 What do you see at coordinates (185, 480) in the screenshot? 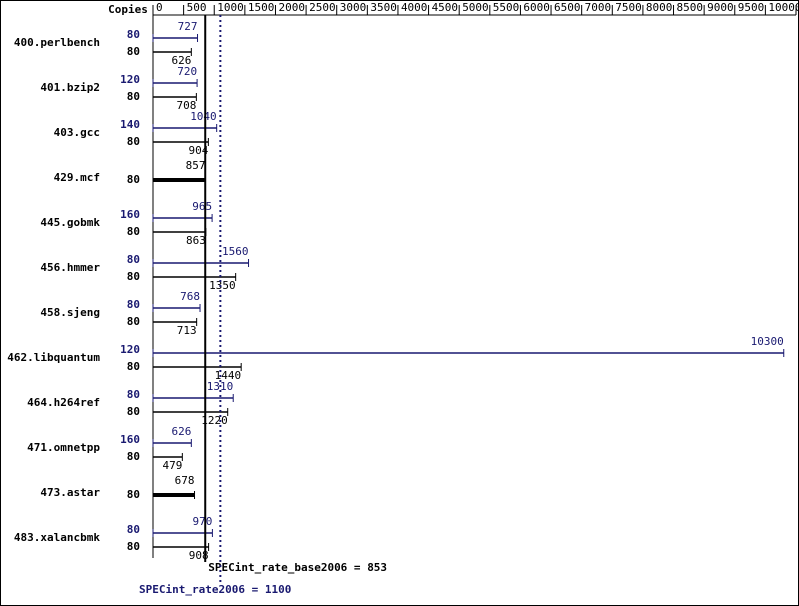
I see `value-label: 678` at bounding box center [185, 480].